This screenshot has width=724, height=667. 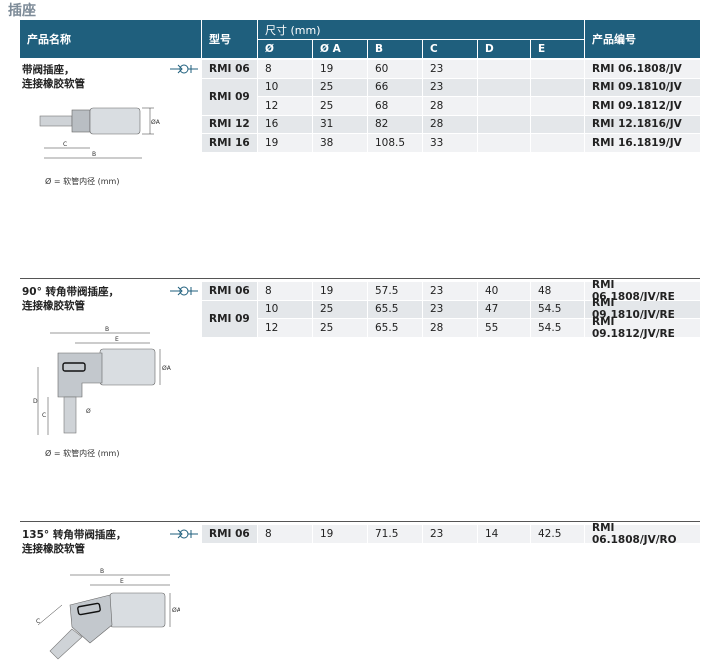 What do you see at coordinates (642, 69) in the screenshot?
I see `part-number: RMI 06.1808/JV` at bounding box center [642, 69].